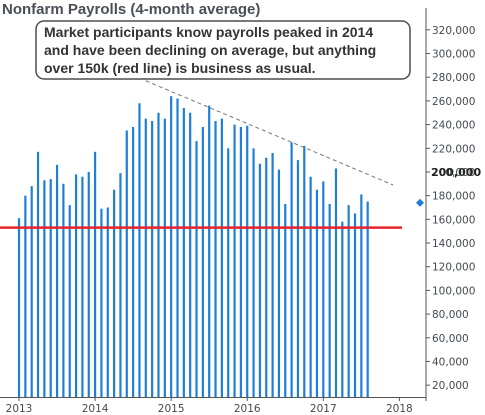 The image size is (485, 415). What do you see at coordinates (453, 197) in the screenshot?
I see `y-axis-tick-label: 180,000` at bounding box center [453, 197].